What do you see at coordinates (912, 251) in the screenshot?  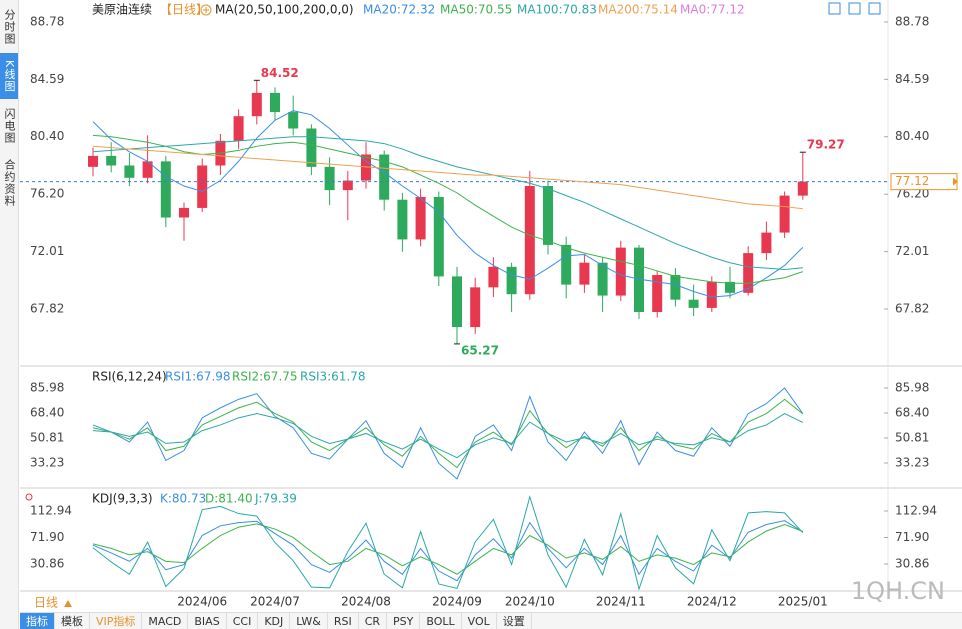 I see `y-tick-label: 72.01` at bounding box center [912, 251].